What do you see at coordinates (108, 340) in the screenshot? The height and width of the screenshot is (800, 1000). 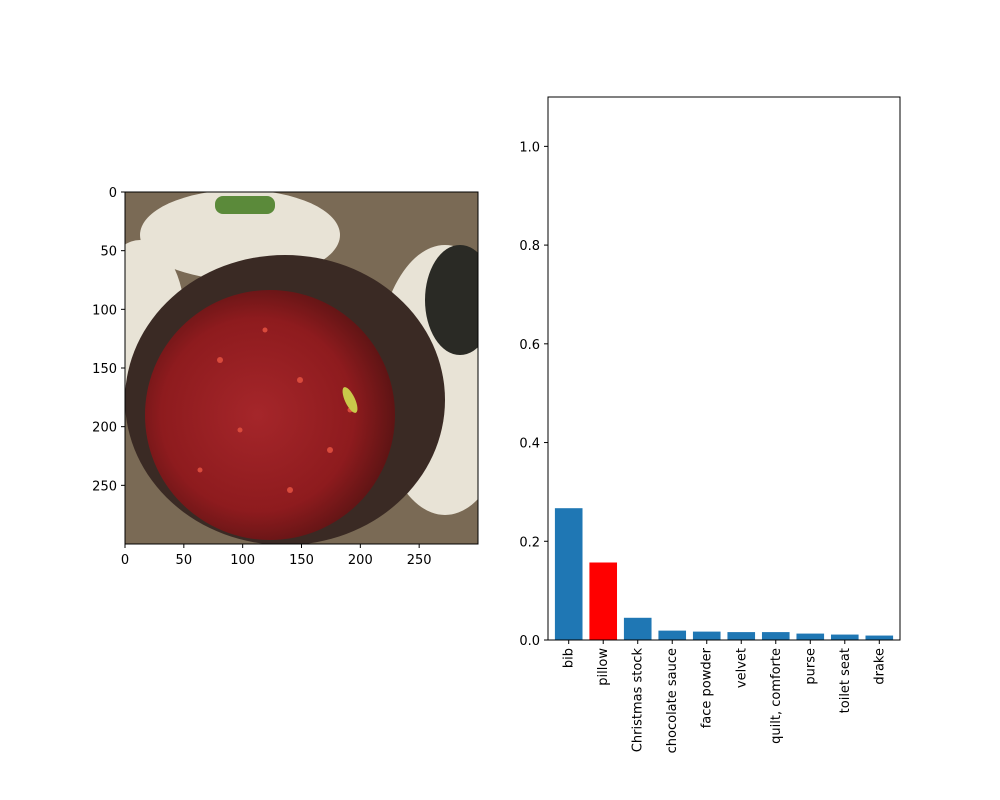 I see `image-y-ticks: 0 50 100 150 200 250` at bounding box center [108, 340].